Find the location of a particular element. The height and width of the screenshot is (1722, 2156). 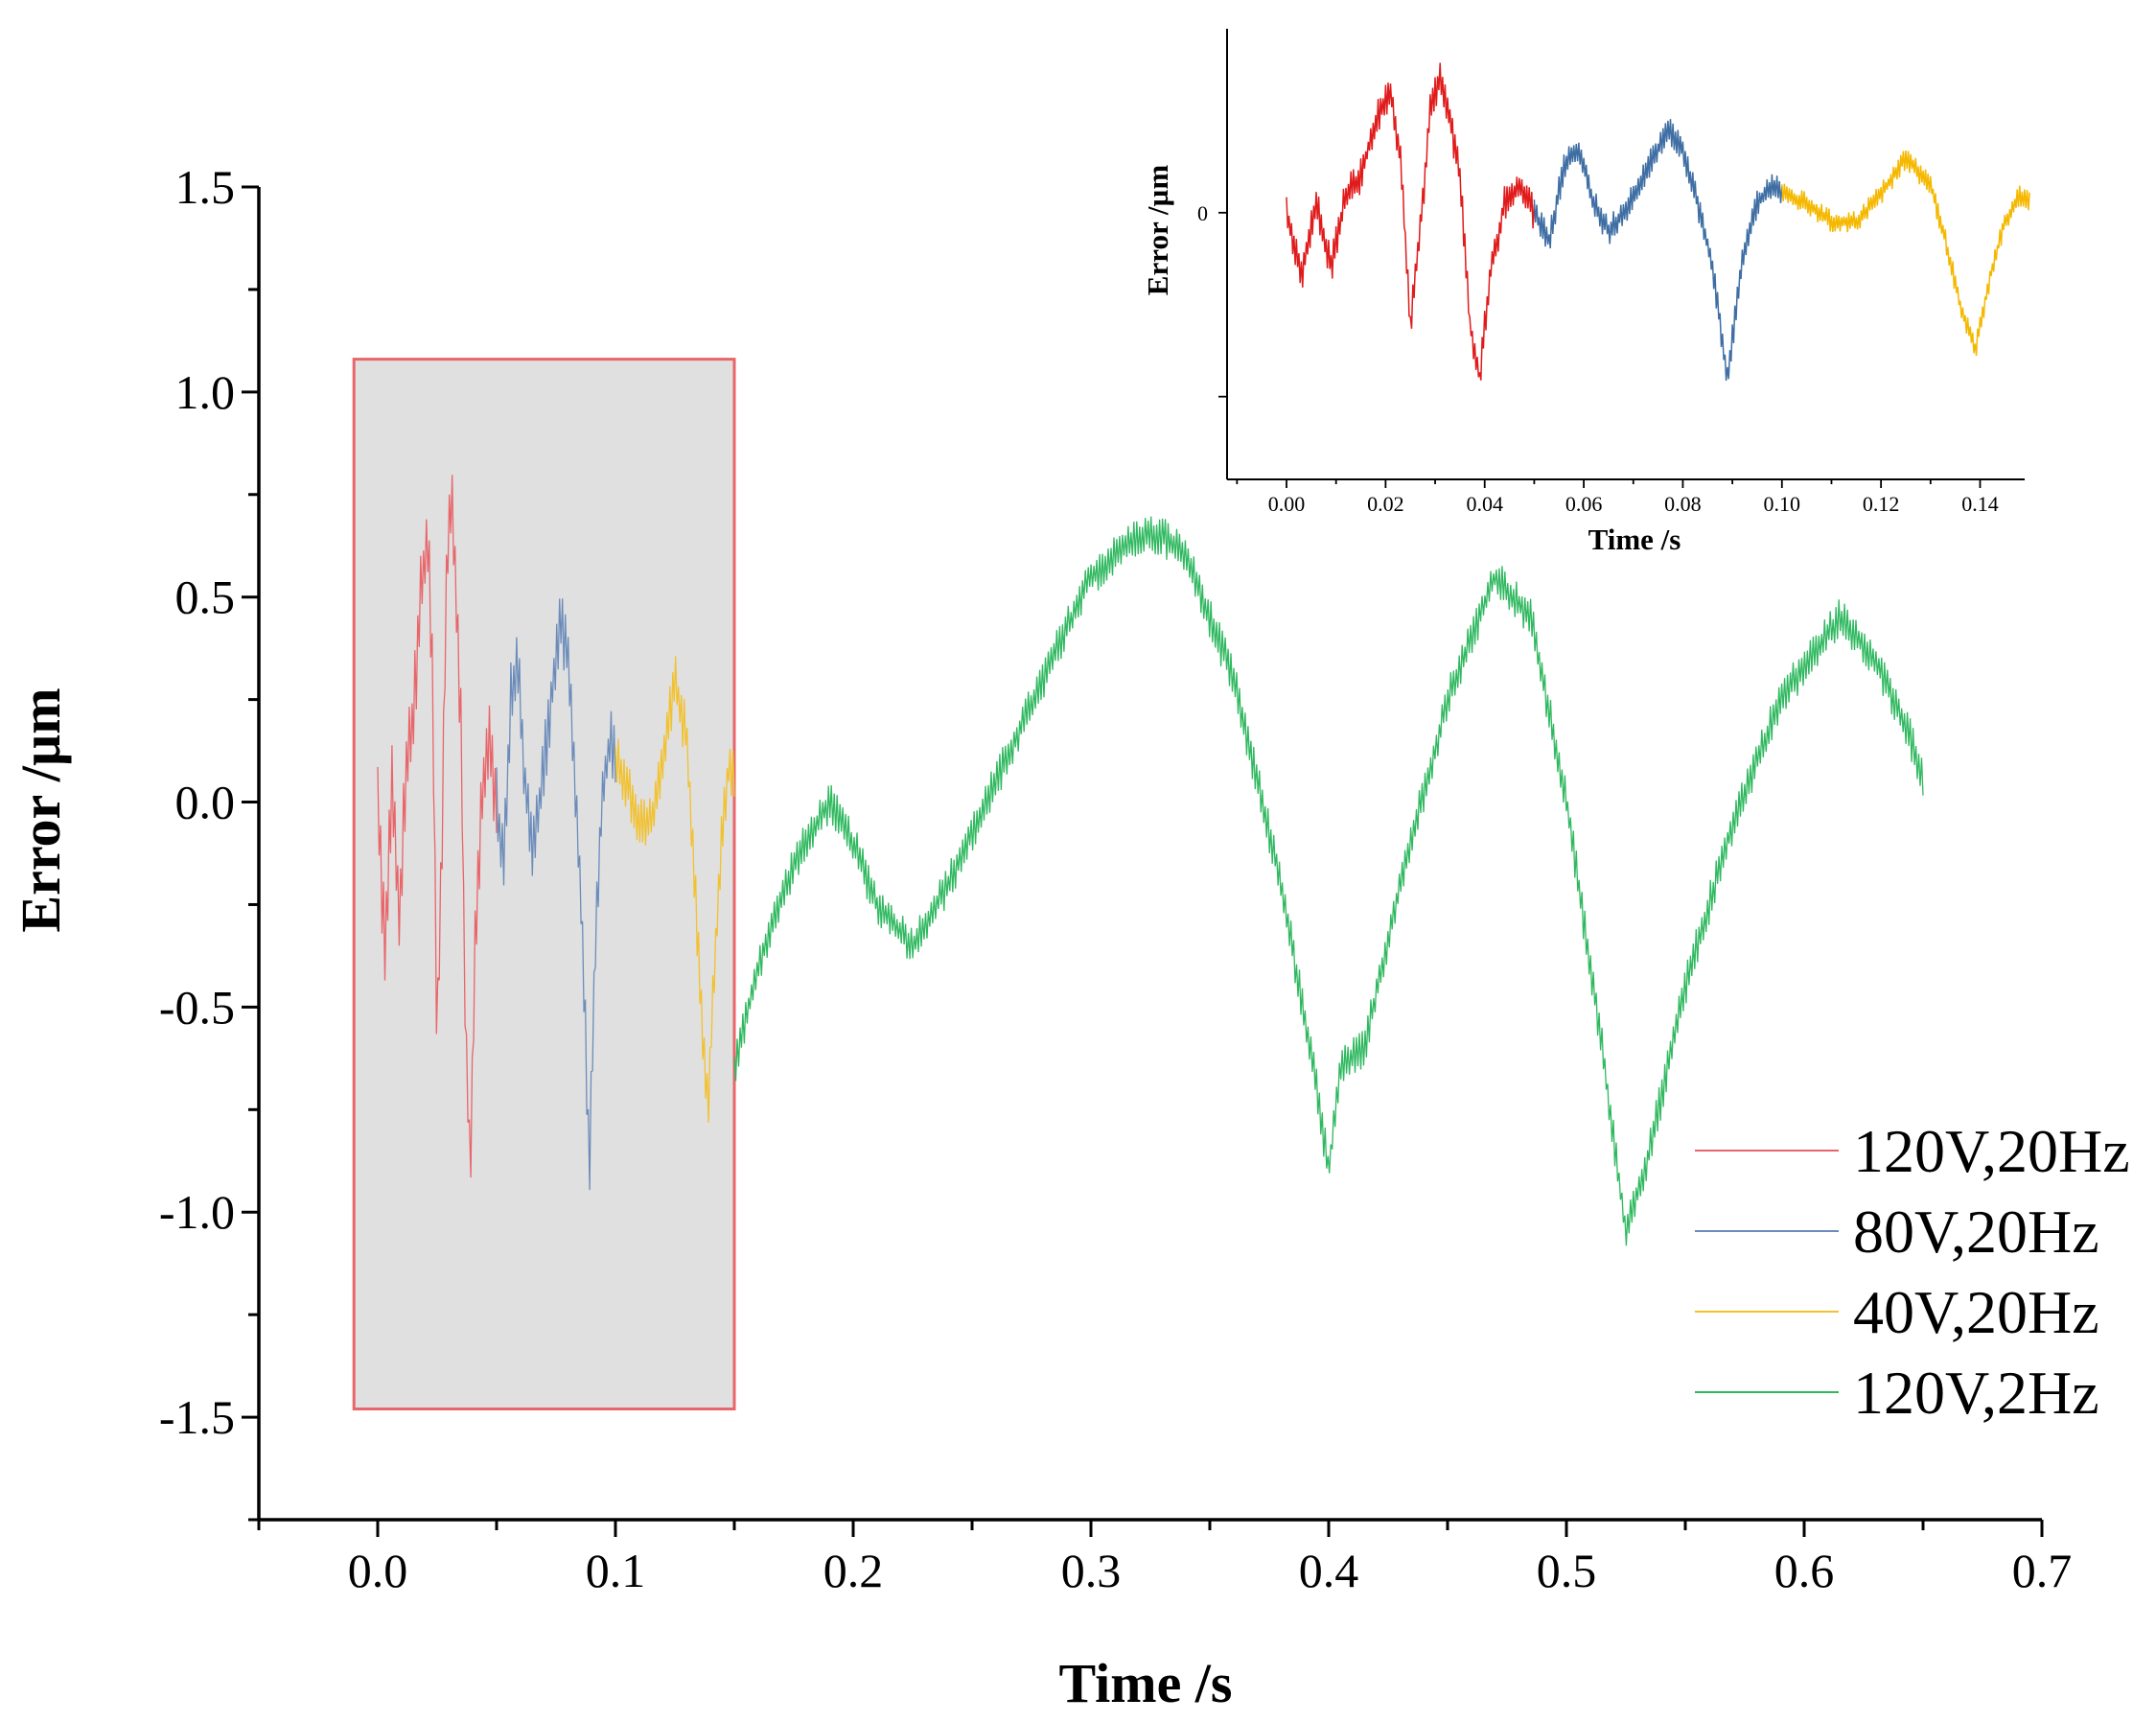

x-tick-label: 0.2 is located at coordinates (853, 1570).